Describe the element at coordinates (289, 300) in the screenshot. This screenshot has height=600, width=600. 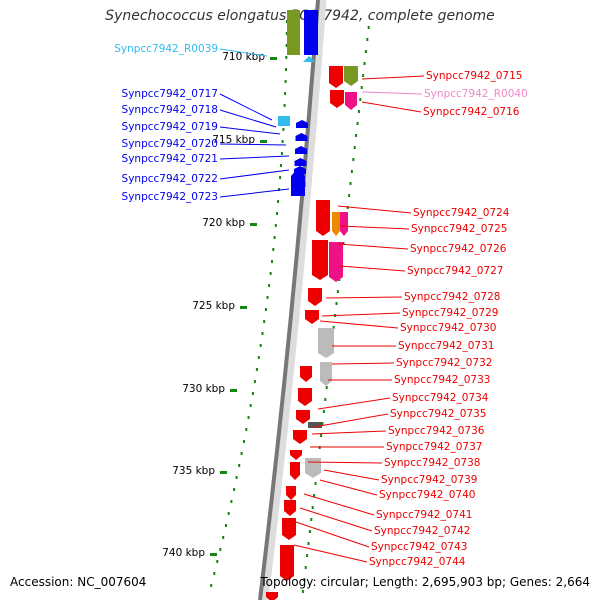
I see `backbone-line` at that location.